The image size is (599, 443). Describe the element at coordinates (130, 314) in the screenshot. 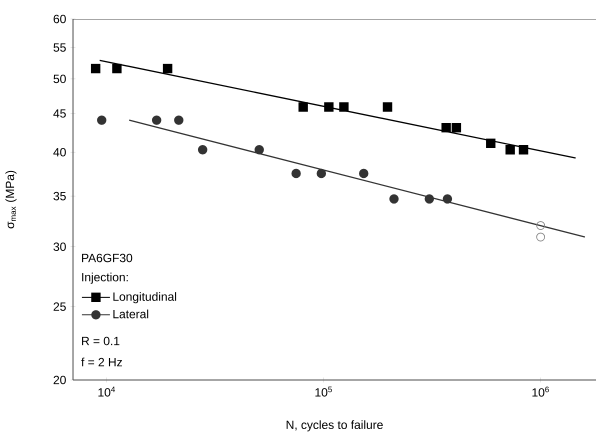

I see `legend-label: Lateral` at that location.